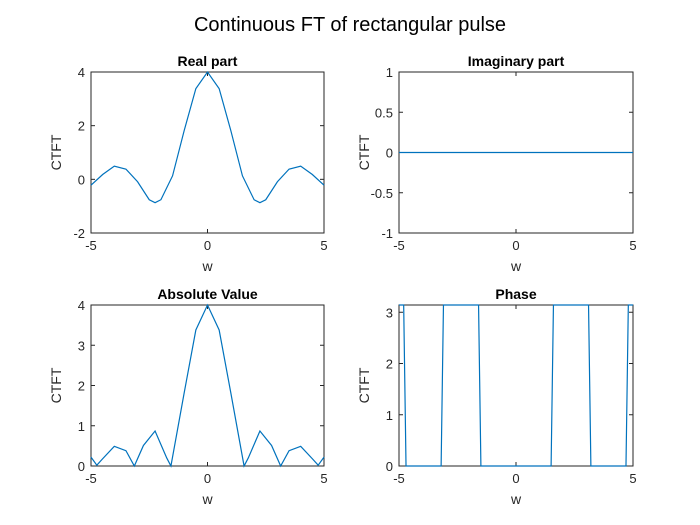 This screenshot has width=700, height=525. Describe the element at coordinates (387, 233) in the screenshot. I see `y-tick-label: -1` at that location.